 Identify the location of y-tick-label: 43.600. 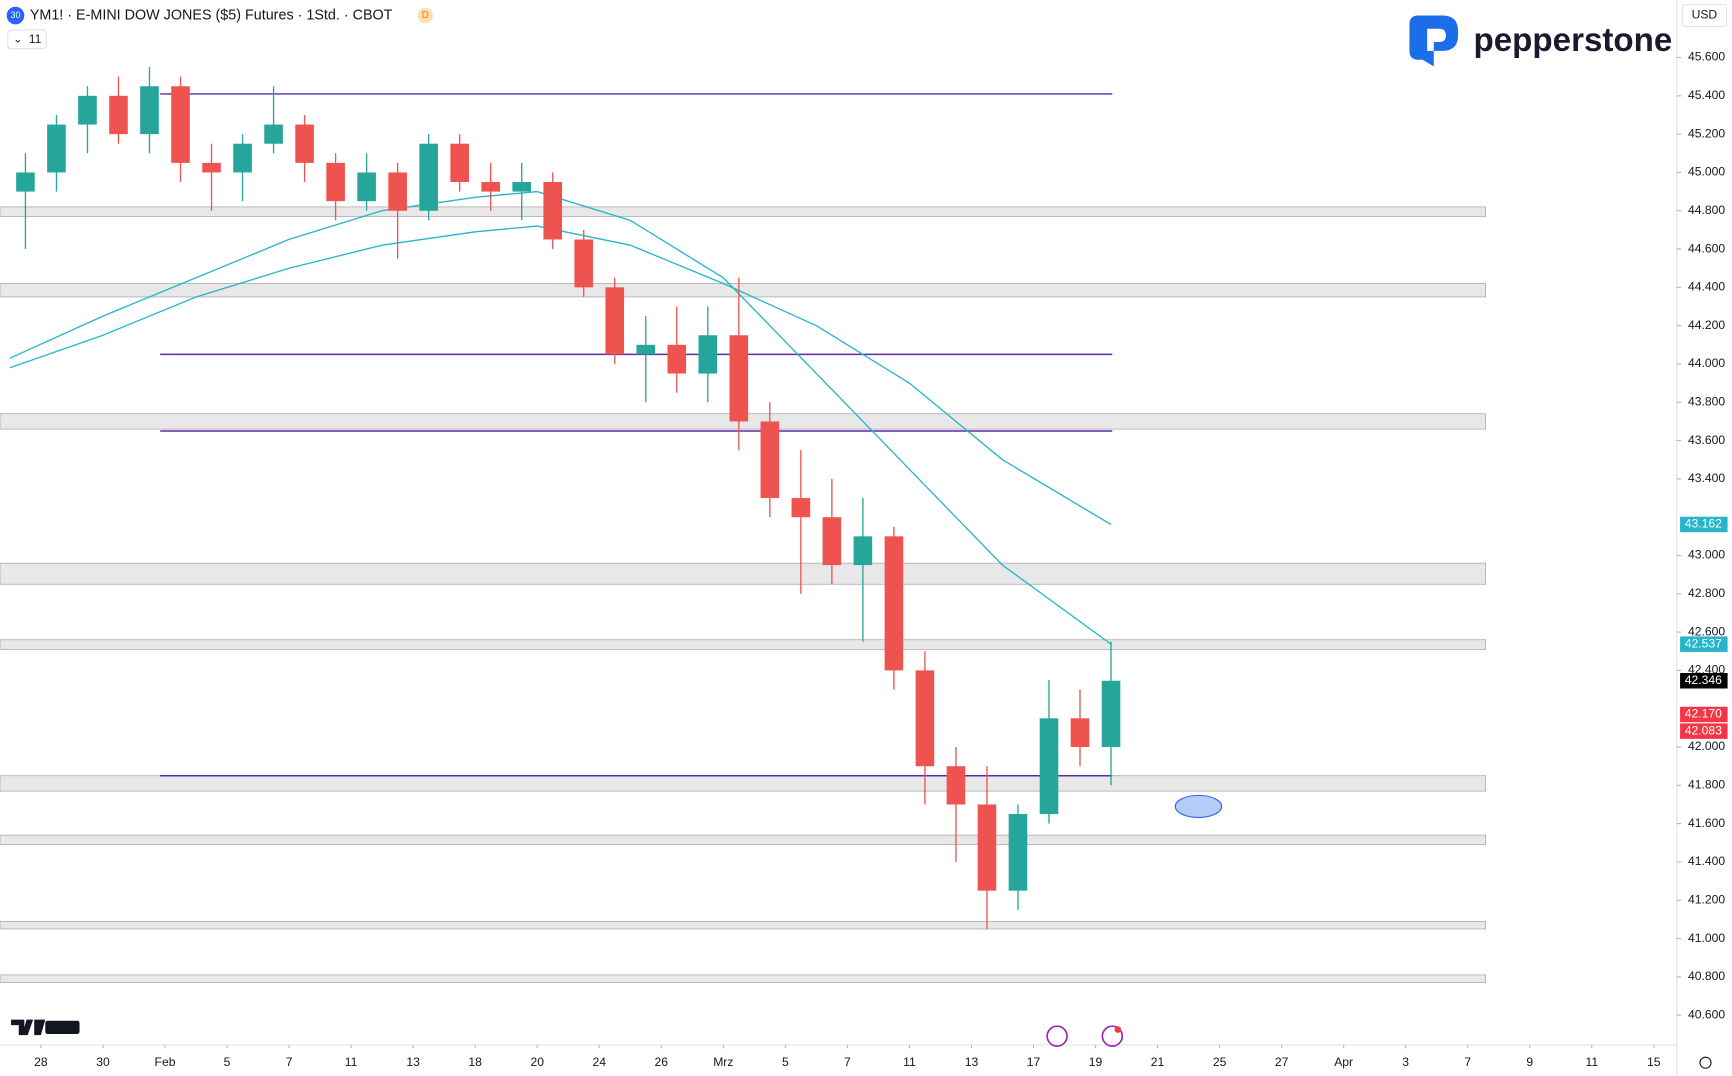
(1706, 440).